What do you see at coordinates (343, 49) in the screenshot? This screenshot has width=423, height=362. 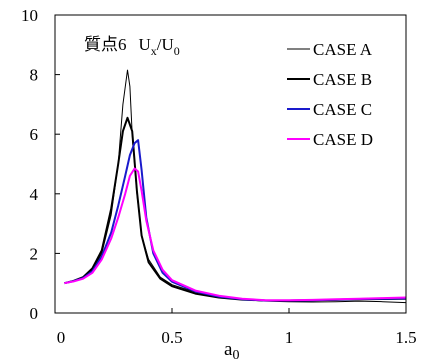 I see `legend-label-1: CASE A` at bounding box center [343, 49].